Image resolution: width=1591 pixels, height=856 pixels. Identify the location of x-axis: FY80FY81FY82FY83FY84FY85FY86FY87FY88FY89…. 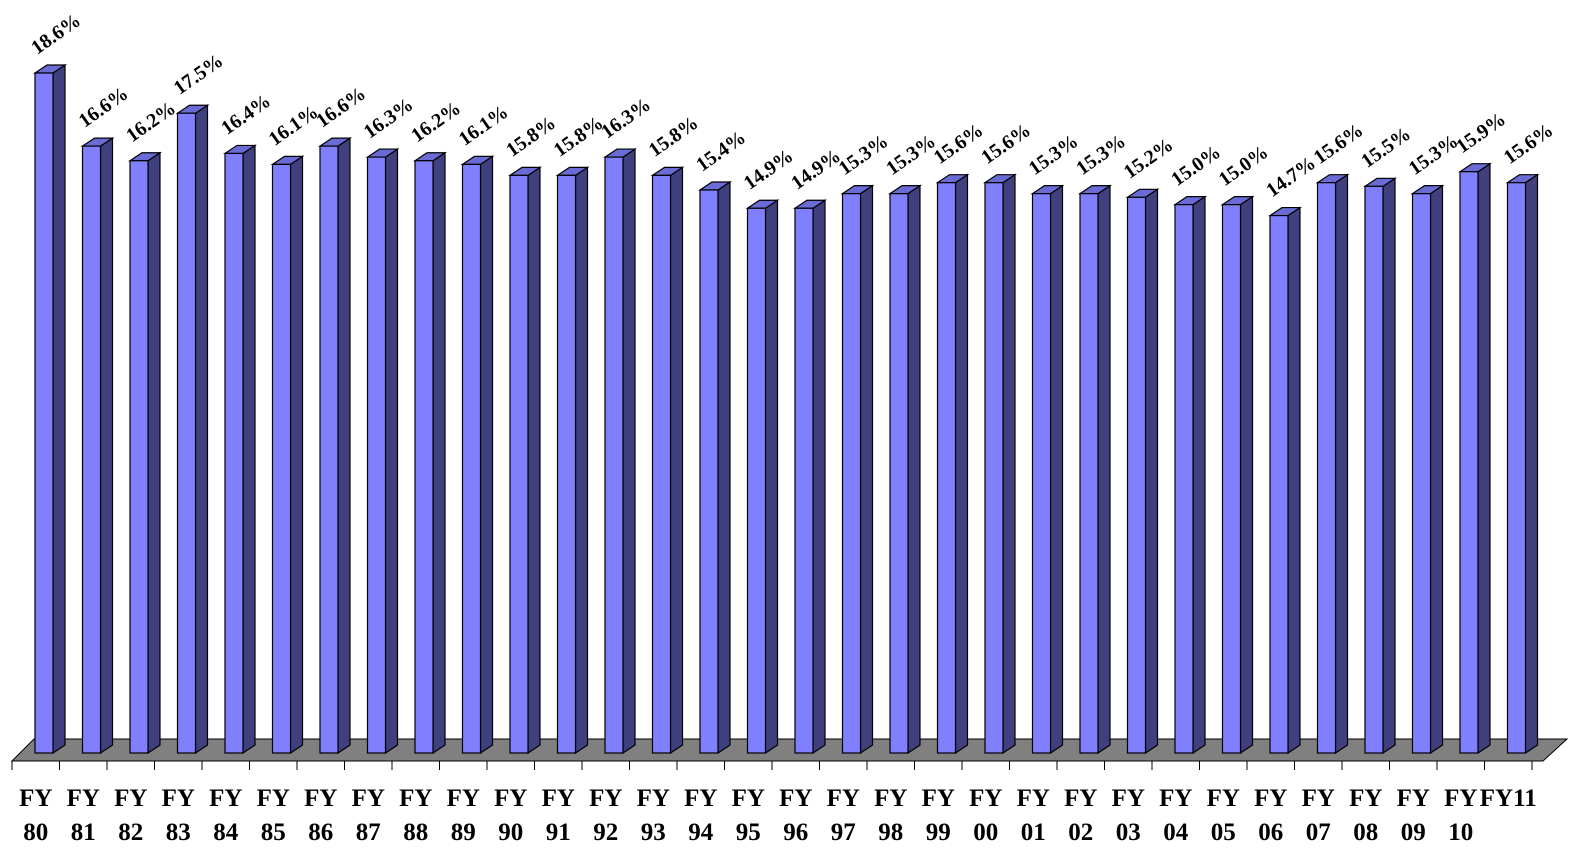
(777, 803).